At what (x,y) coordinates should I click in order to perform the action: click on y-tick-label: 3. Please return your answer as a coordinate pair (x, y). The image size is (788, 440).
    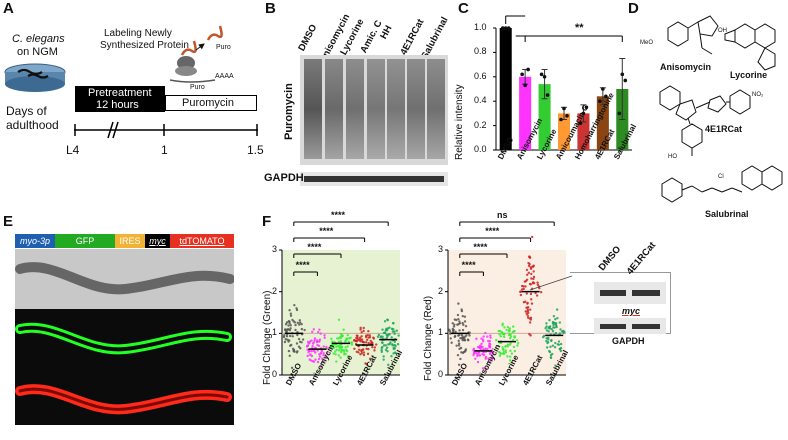
    Looking at the image, I should click on (275, 249).